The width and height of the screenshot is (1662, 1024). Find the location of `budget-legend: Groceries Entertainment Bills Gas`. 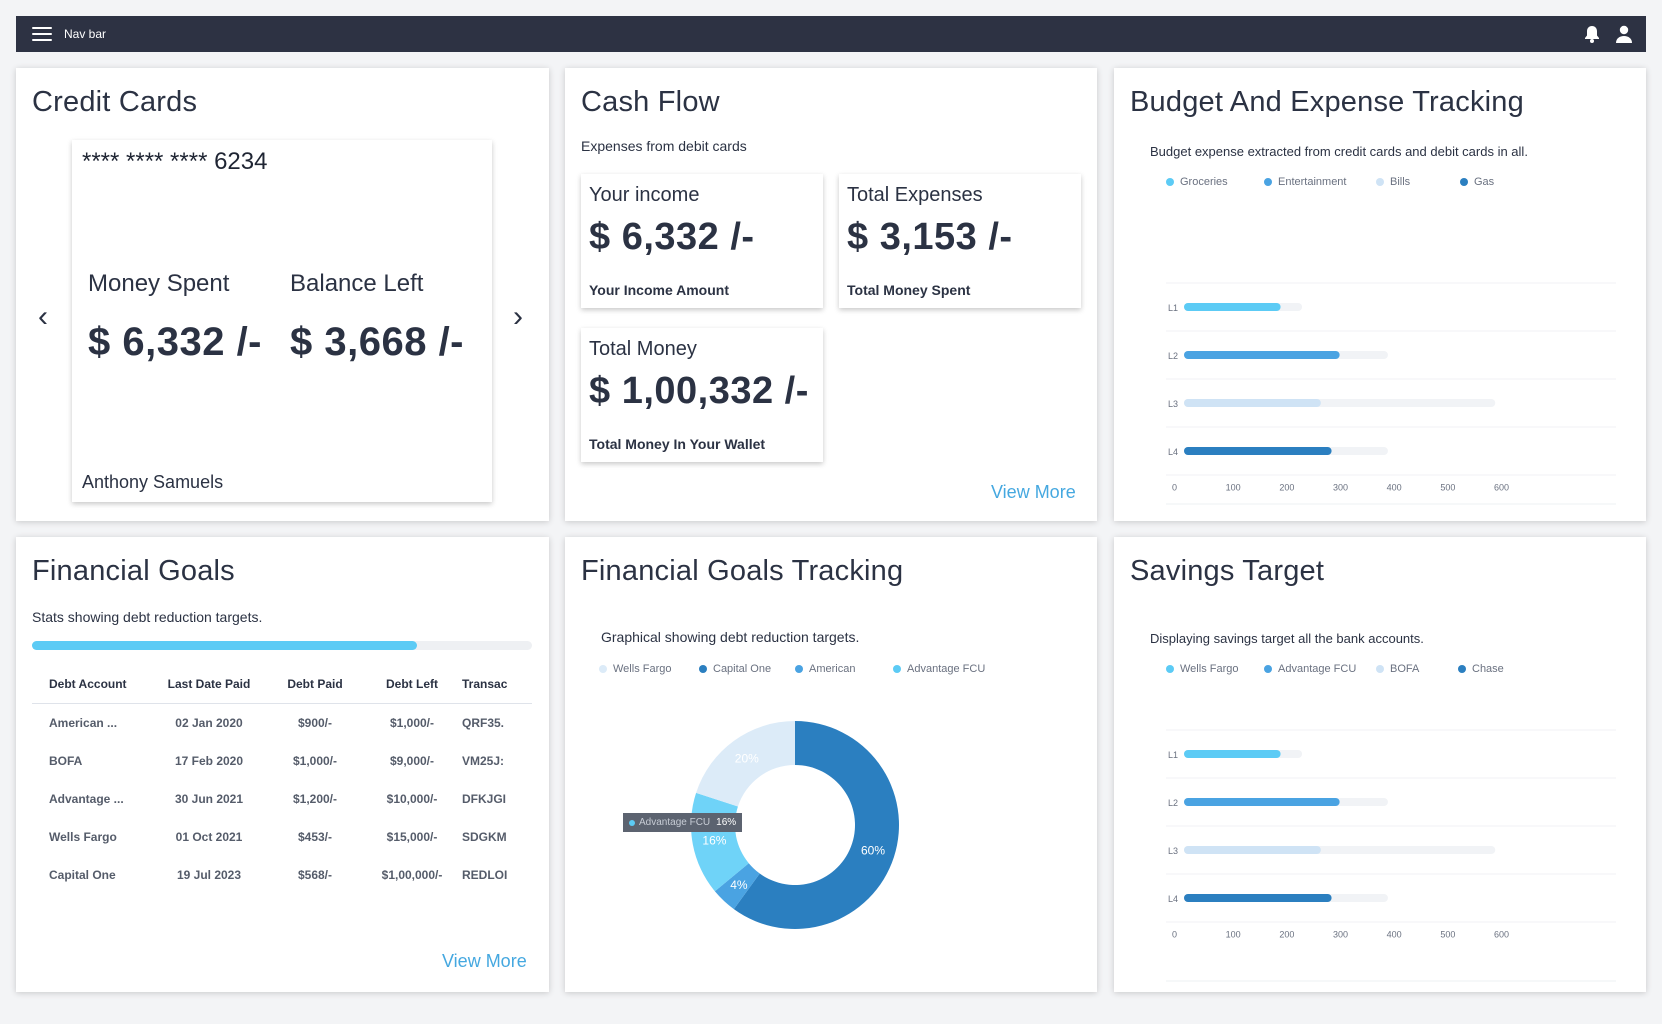

budget-legend: Groceries Entertainment Bills Gas is located at coordinates (1330, 182).